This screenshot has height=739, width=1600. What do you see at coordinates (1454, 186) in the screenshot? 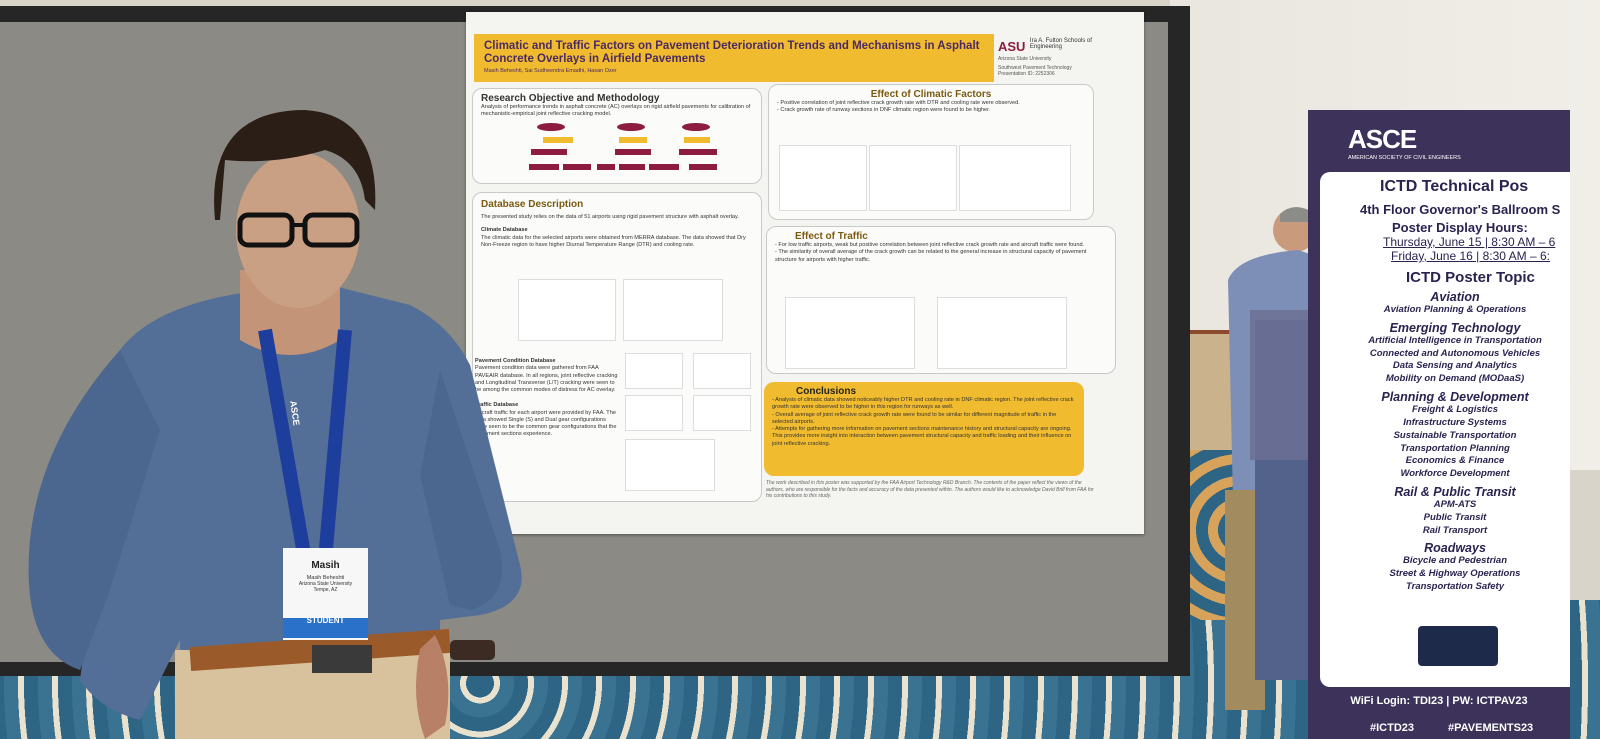
I see `sign-title: ICTD Technical Pos` at bounding box center [1454, 186].